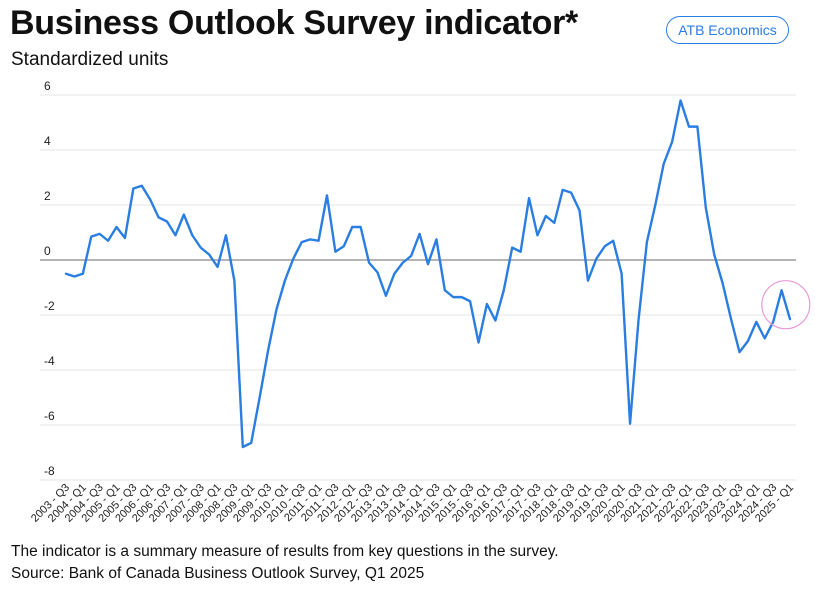 The height and width of the screenshot is (592, 815). I want to click on y-tick-label: -2, so click(49, 306).